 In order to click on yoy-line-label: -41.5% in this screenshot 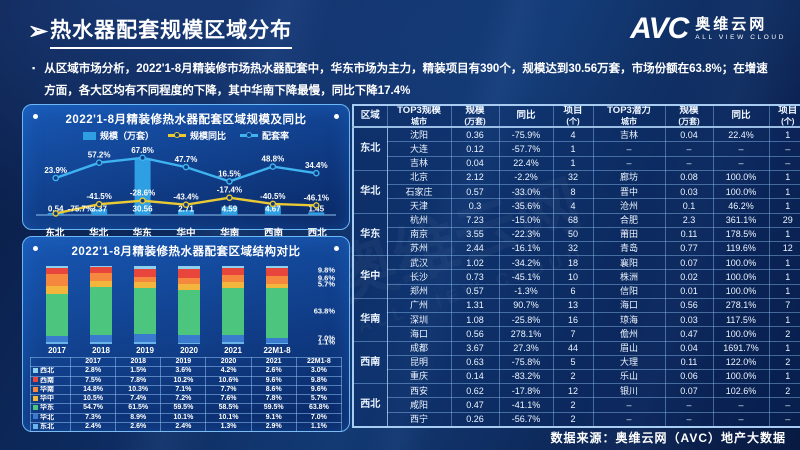, I will do `click(98, 196)`.